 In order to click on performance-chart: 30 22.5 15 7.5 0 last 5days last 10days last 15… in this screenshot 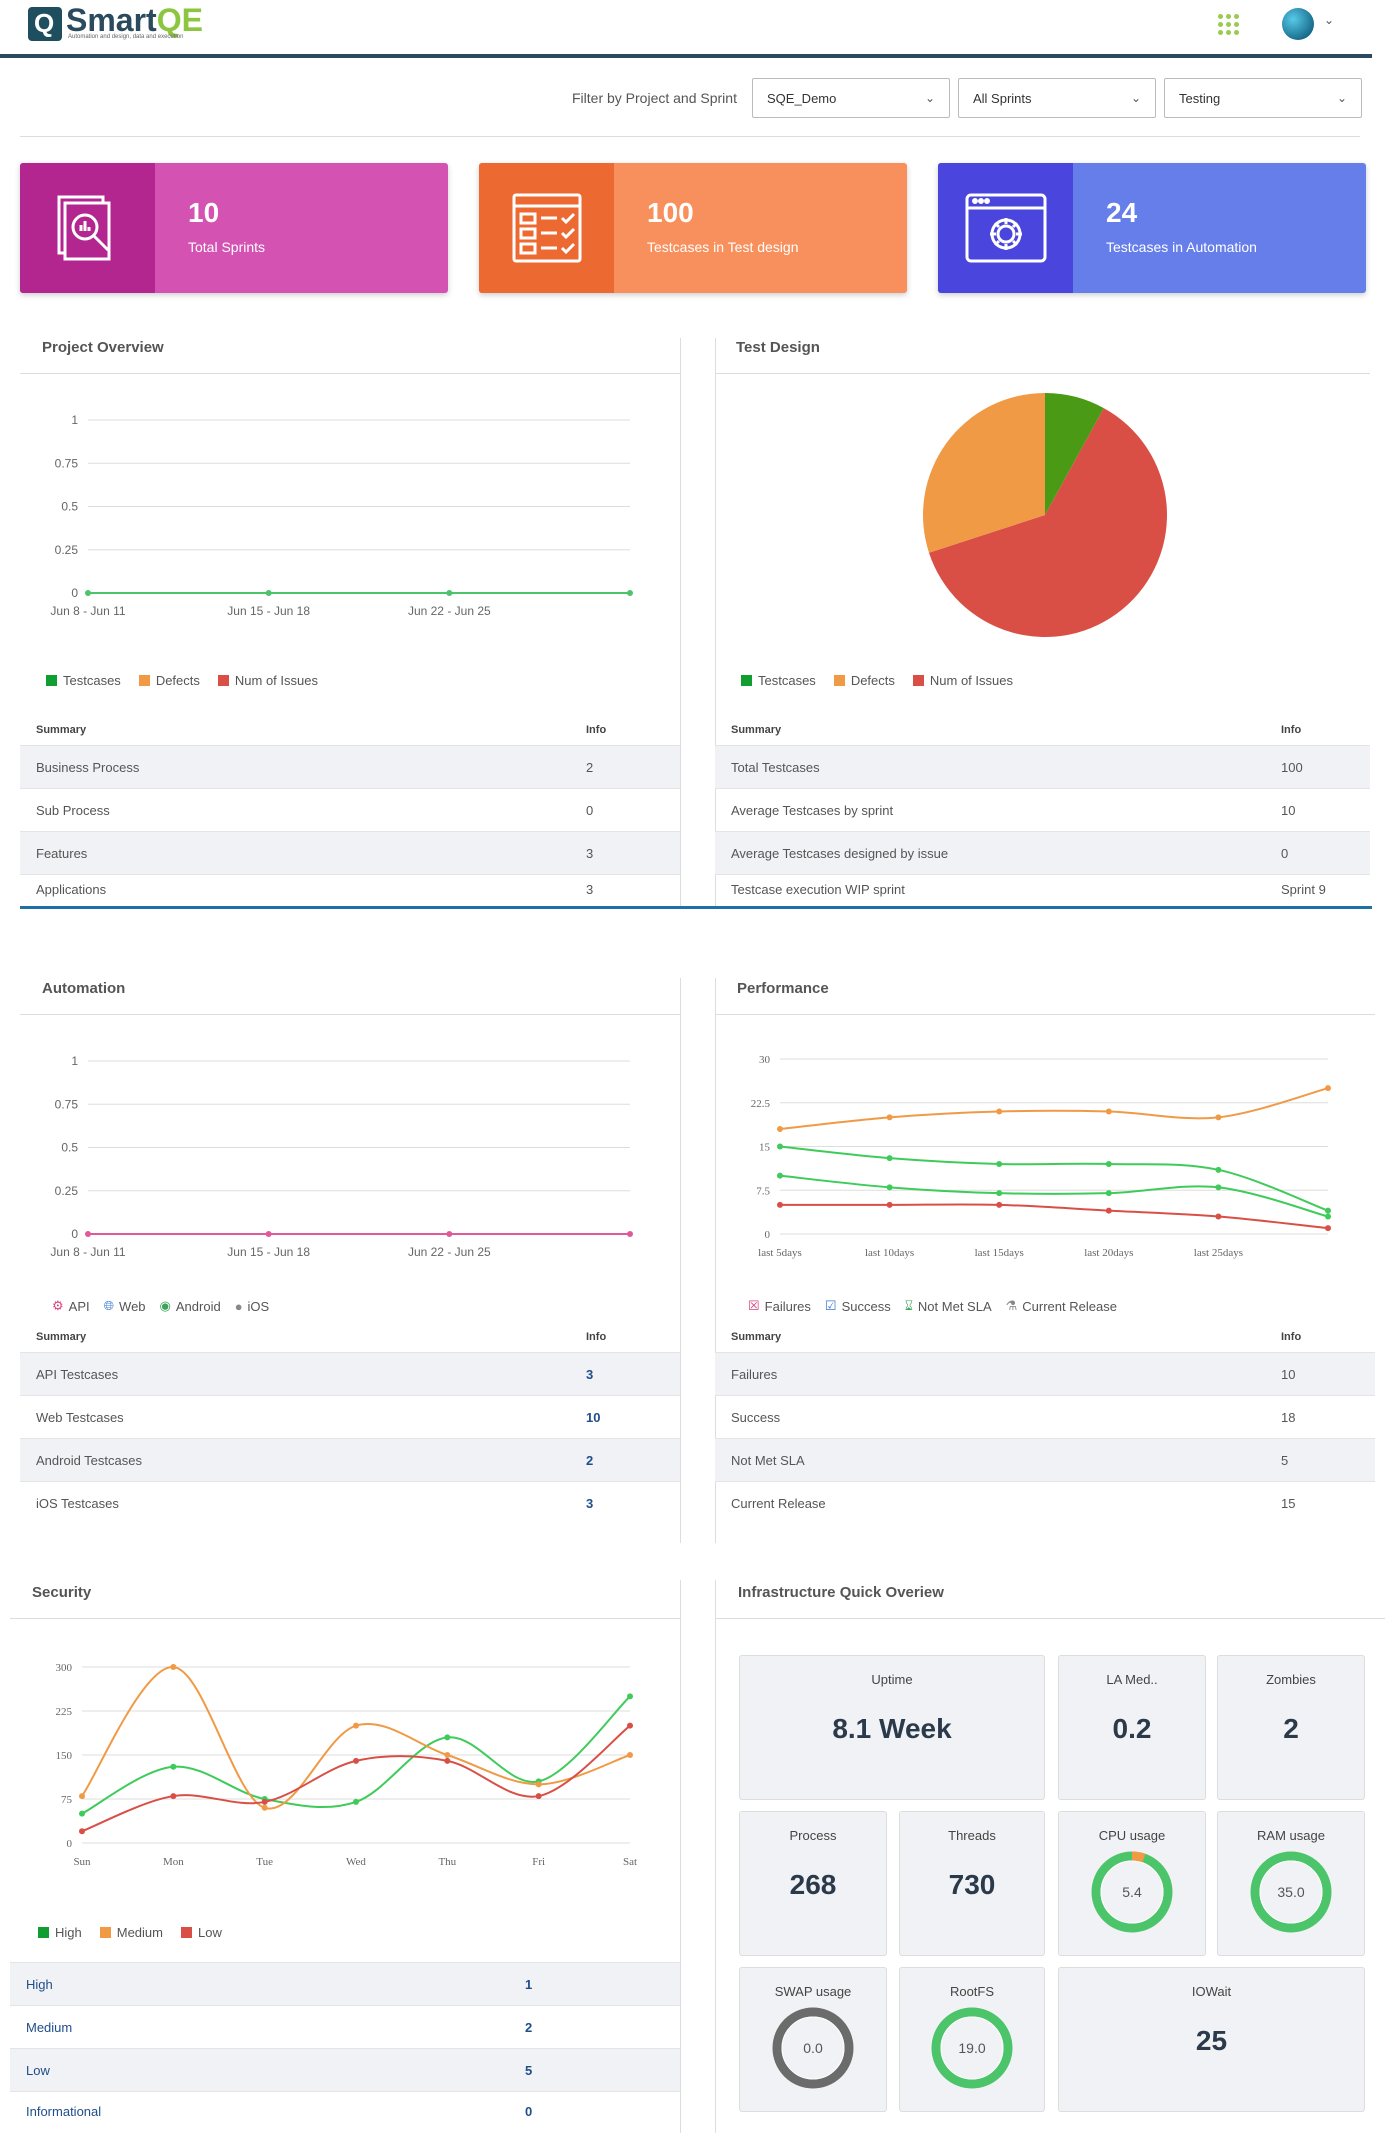, I will do `click(1041, 1156)`.